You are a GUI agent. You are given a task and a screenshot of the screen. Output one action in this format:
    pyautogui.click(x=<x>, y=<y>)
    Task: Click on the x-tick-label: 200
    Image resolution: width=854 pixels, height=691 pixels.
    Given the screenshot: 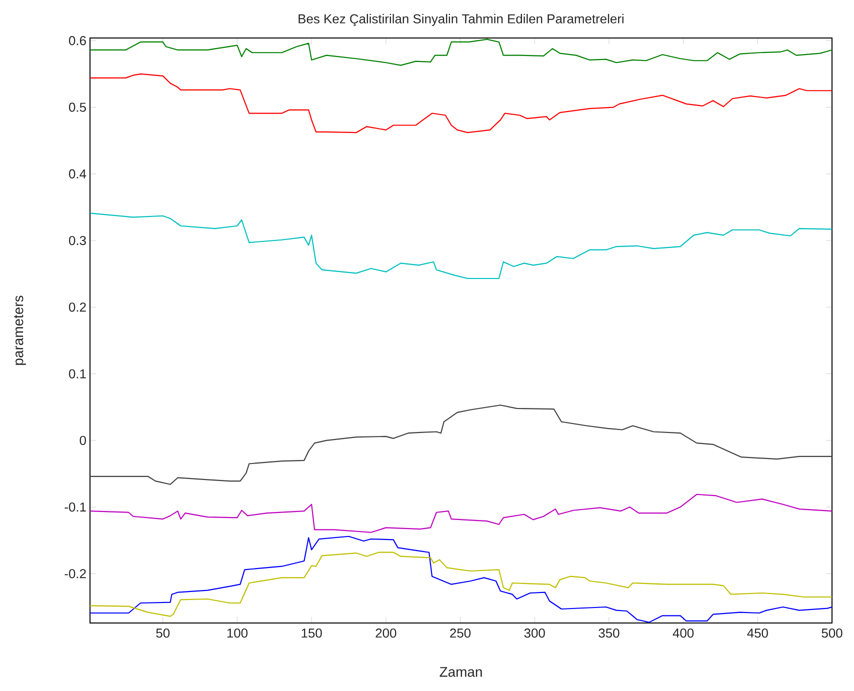 What is the action you would take?
    pyautogui.click(x=386, y=633)
    